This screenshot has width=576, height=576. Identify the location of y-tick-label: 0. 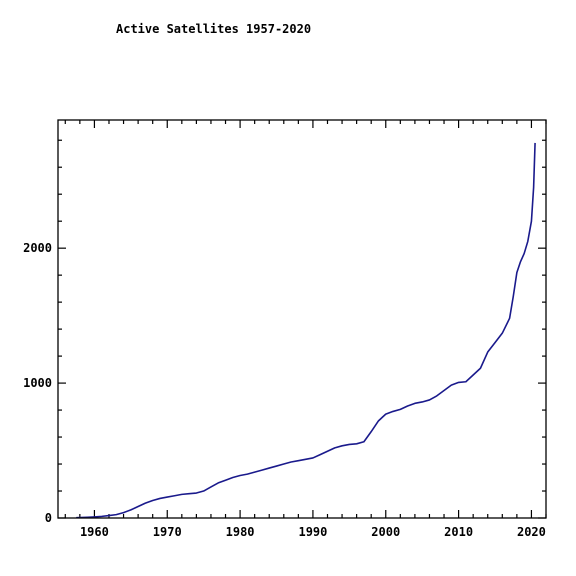
(48, 518).